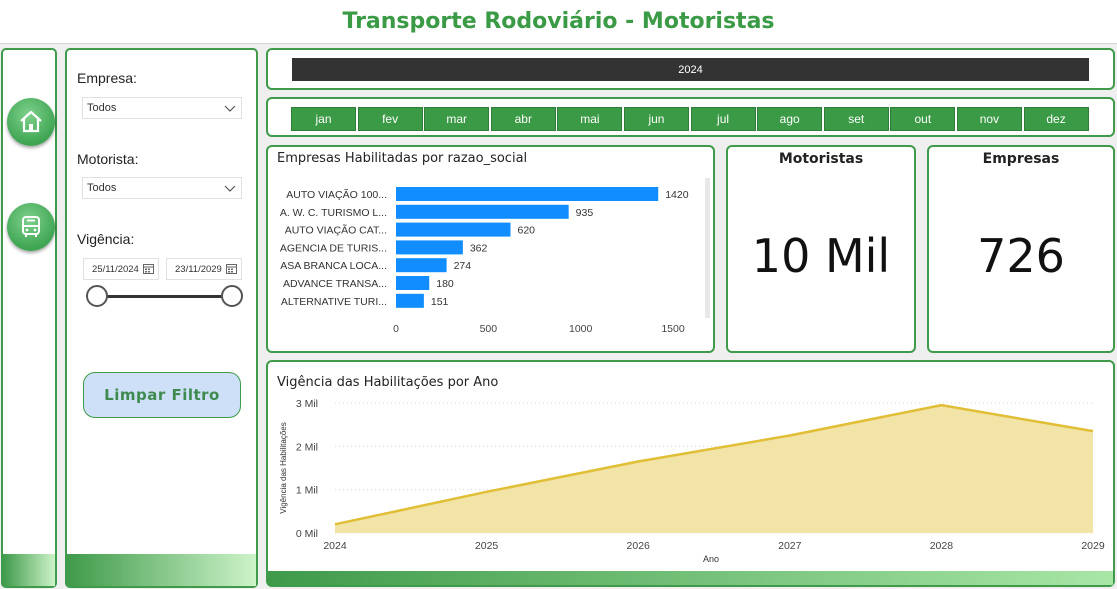 This screenshot has height=589, width=1117. What do you see at coordinates (707, 248) in the screenshot?
I see `bar-chart-scrollbar` at bounding box center [707, 248].